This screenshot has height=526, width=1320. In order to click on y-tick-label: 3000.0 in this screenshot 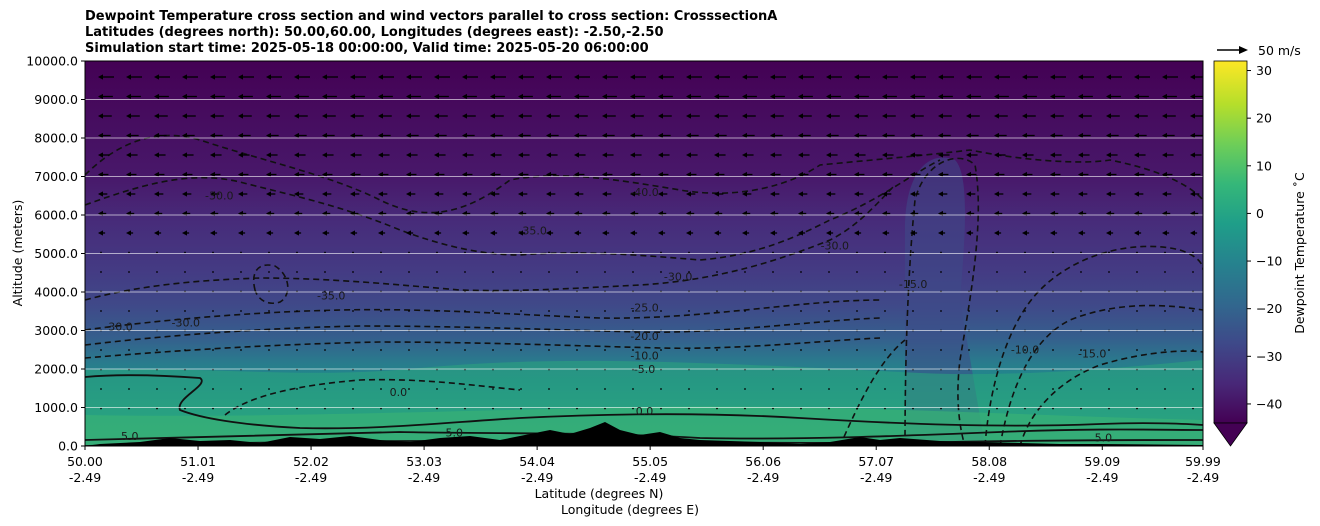, I will do `click(56, 330)`.